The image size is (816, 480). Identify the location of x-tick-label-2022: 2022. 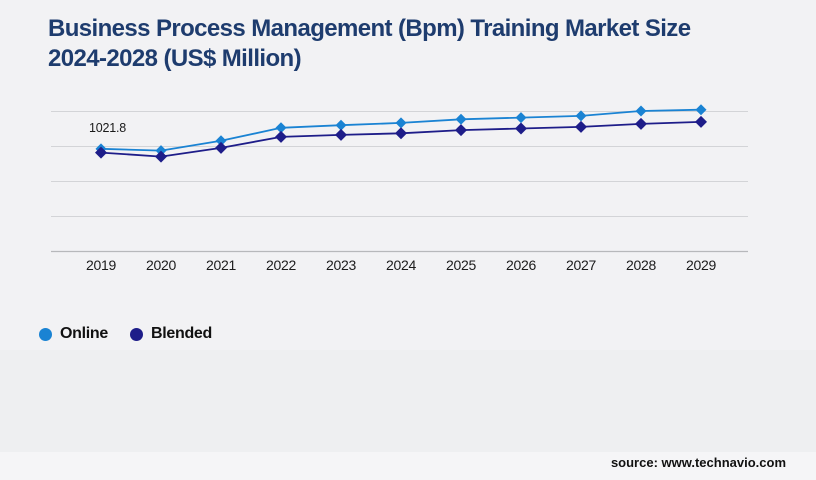
(281, 265).